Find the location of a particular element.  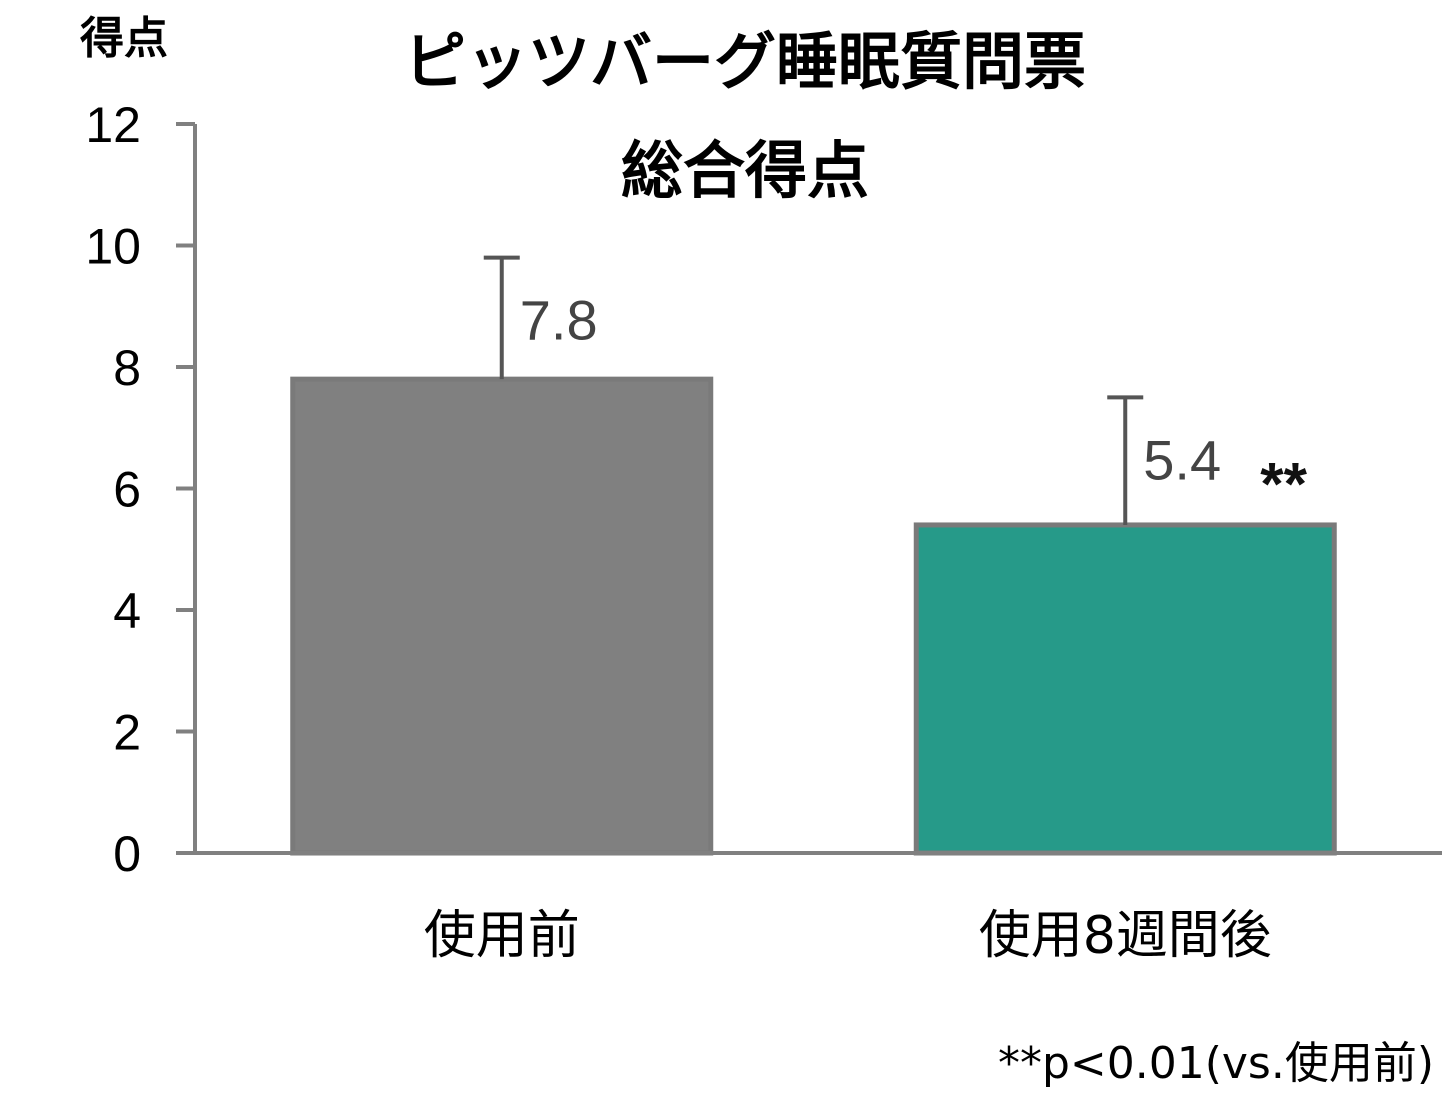

y-tick-label-0: 0 is located at coordinates (127, 854).